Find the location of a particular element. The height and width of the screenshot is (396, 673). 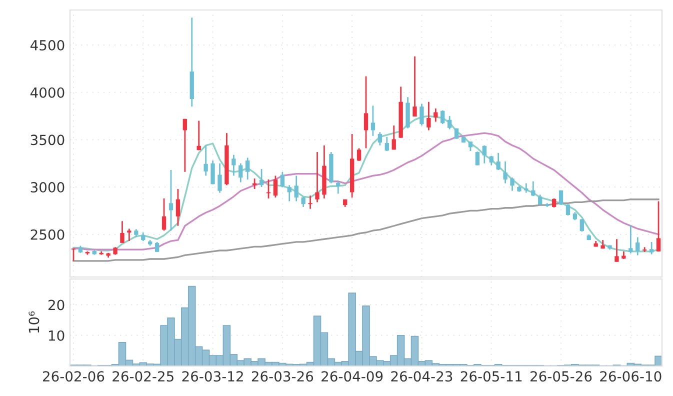

x-tick-label: 26-05-26 is located at coordinates (561, 376).